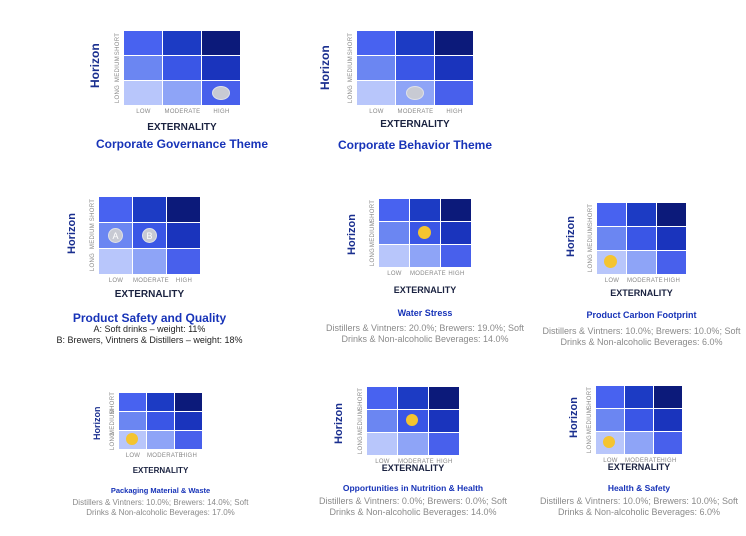 The height and width of the screenshot is (536, 746). I want to click on panel-title: Product Safety and Quality, so click(149, 318).